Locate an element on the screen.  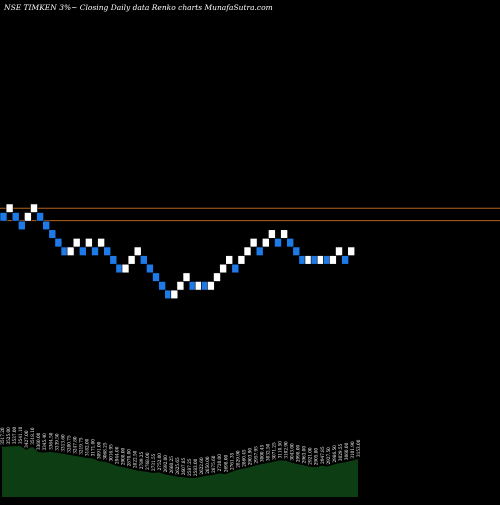
price-label: 2625.65 is located at coordinates (177, 466).